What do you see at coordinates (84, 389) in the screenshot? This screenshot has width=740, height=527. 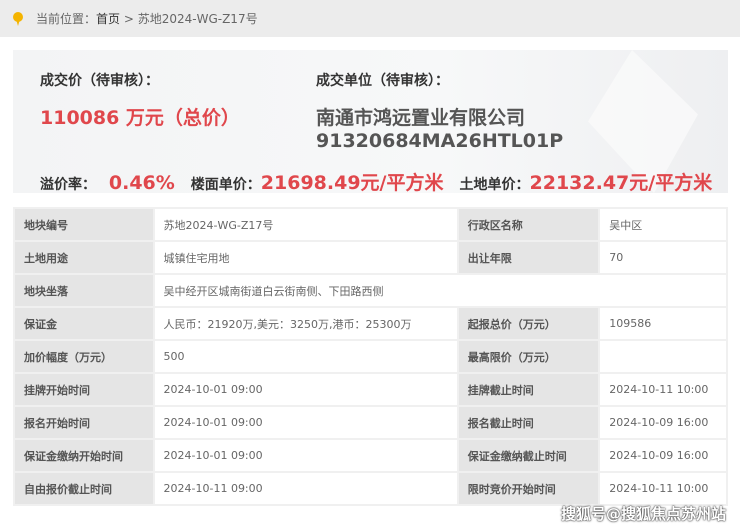 I see `field-label: 挂牌开始时间` at bounding box center [84, 389].